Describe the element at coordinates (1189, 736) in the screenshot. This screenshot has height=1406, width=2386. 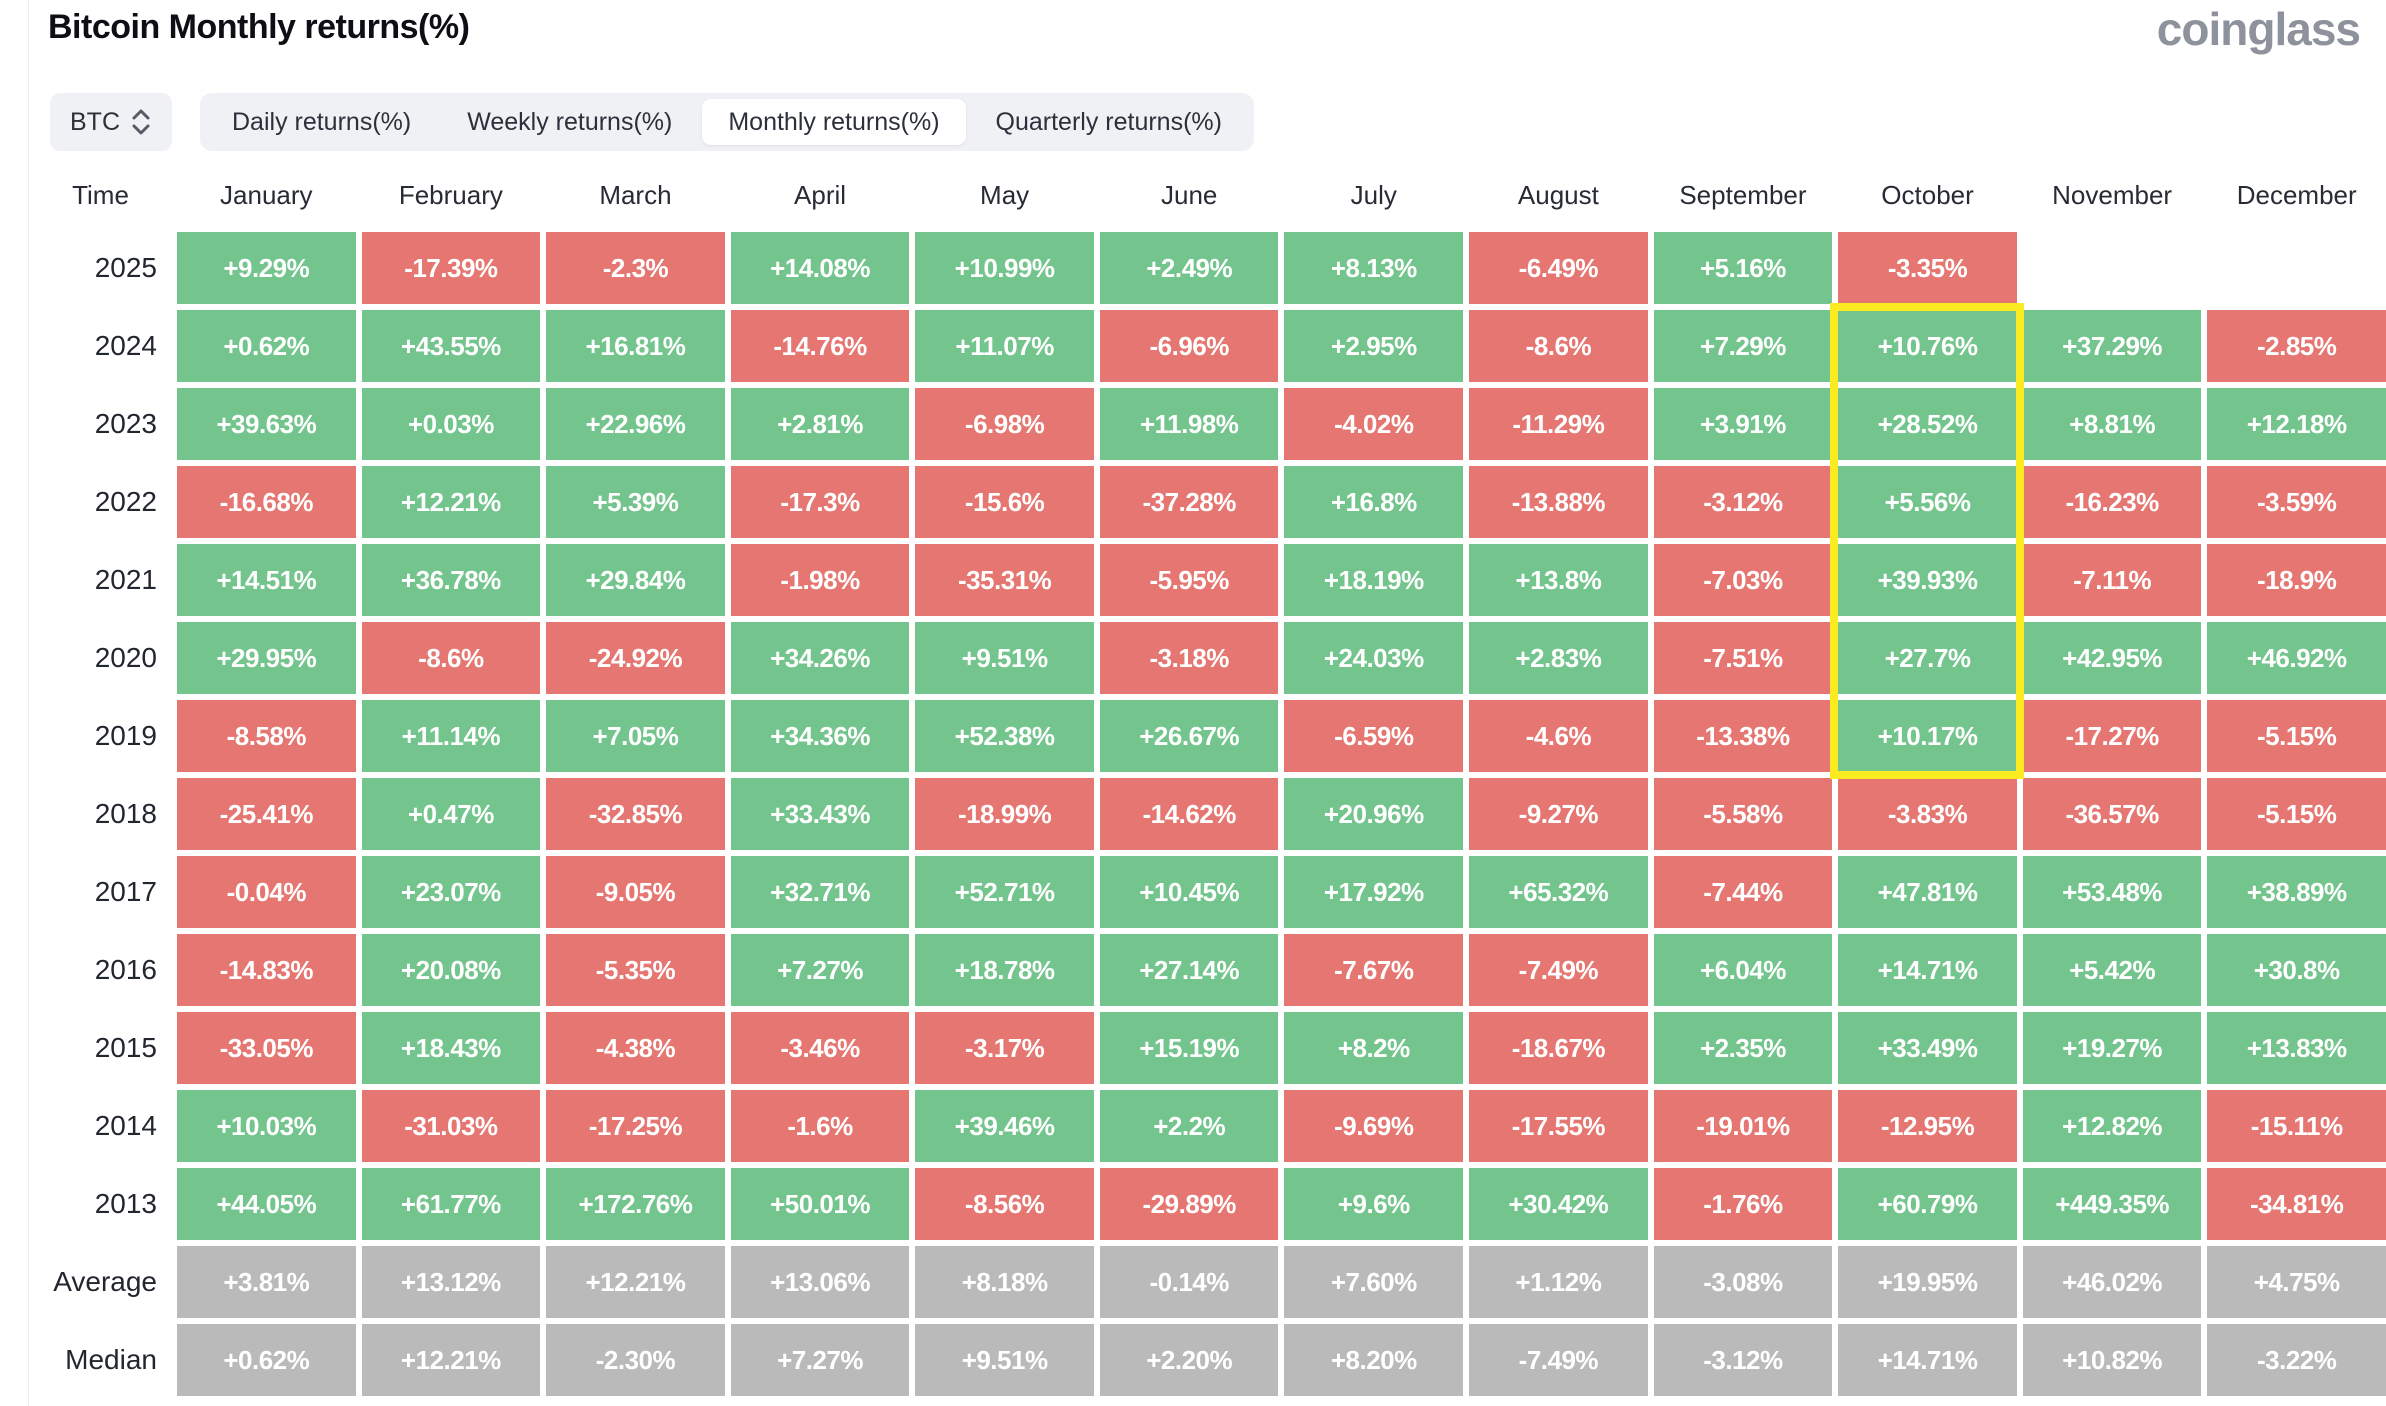
I see `cell-2019-june: +26.67%` at that location.